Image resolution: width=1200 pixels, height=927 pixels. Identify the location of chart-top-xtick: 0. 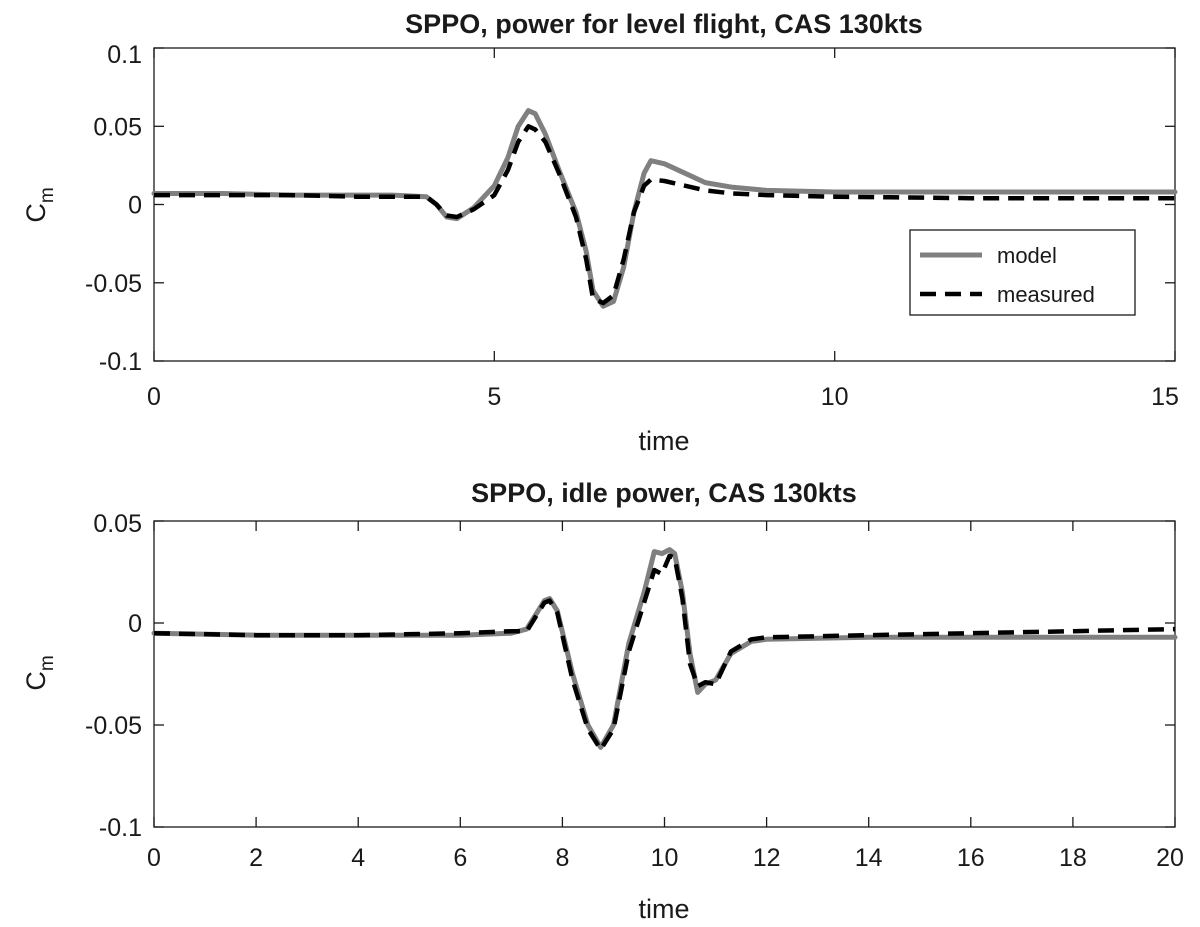
(154, 229).